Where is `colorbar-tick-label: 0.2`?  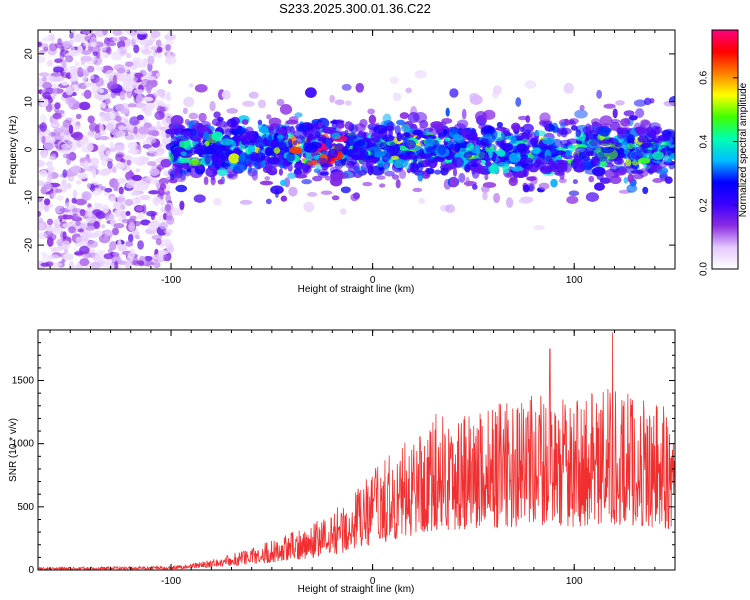
colorbar-tick-label: 0.2 is located at coordinates (704, 205).